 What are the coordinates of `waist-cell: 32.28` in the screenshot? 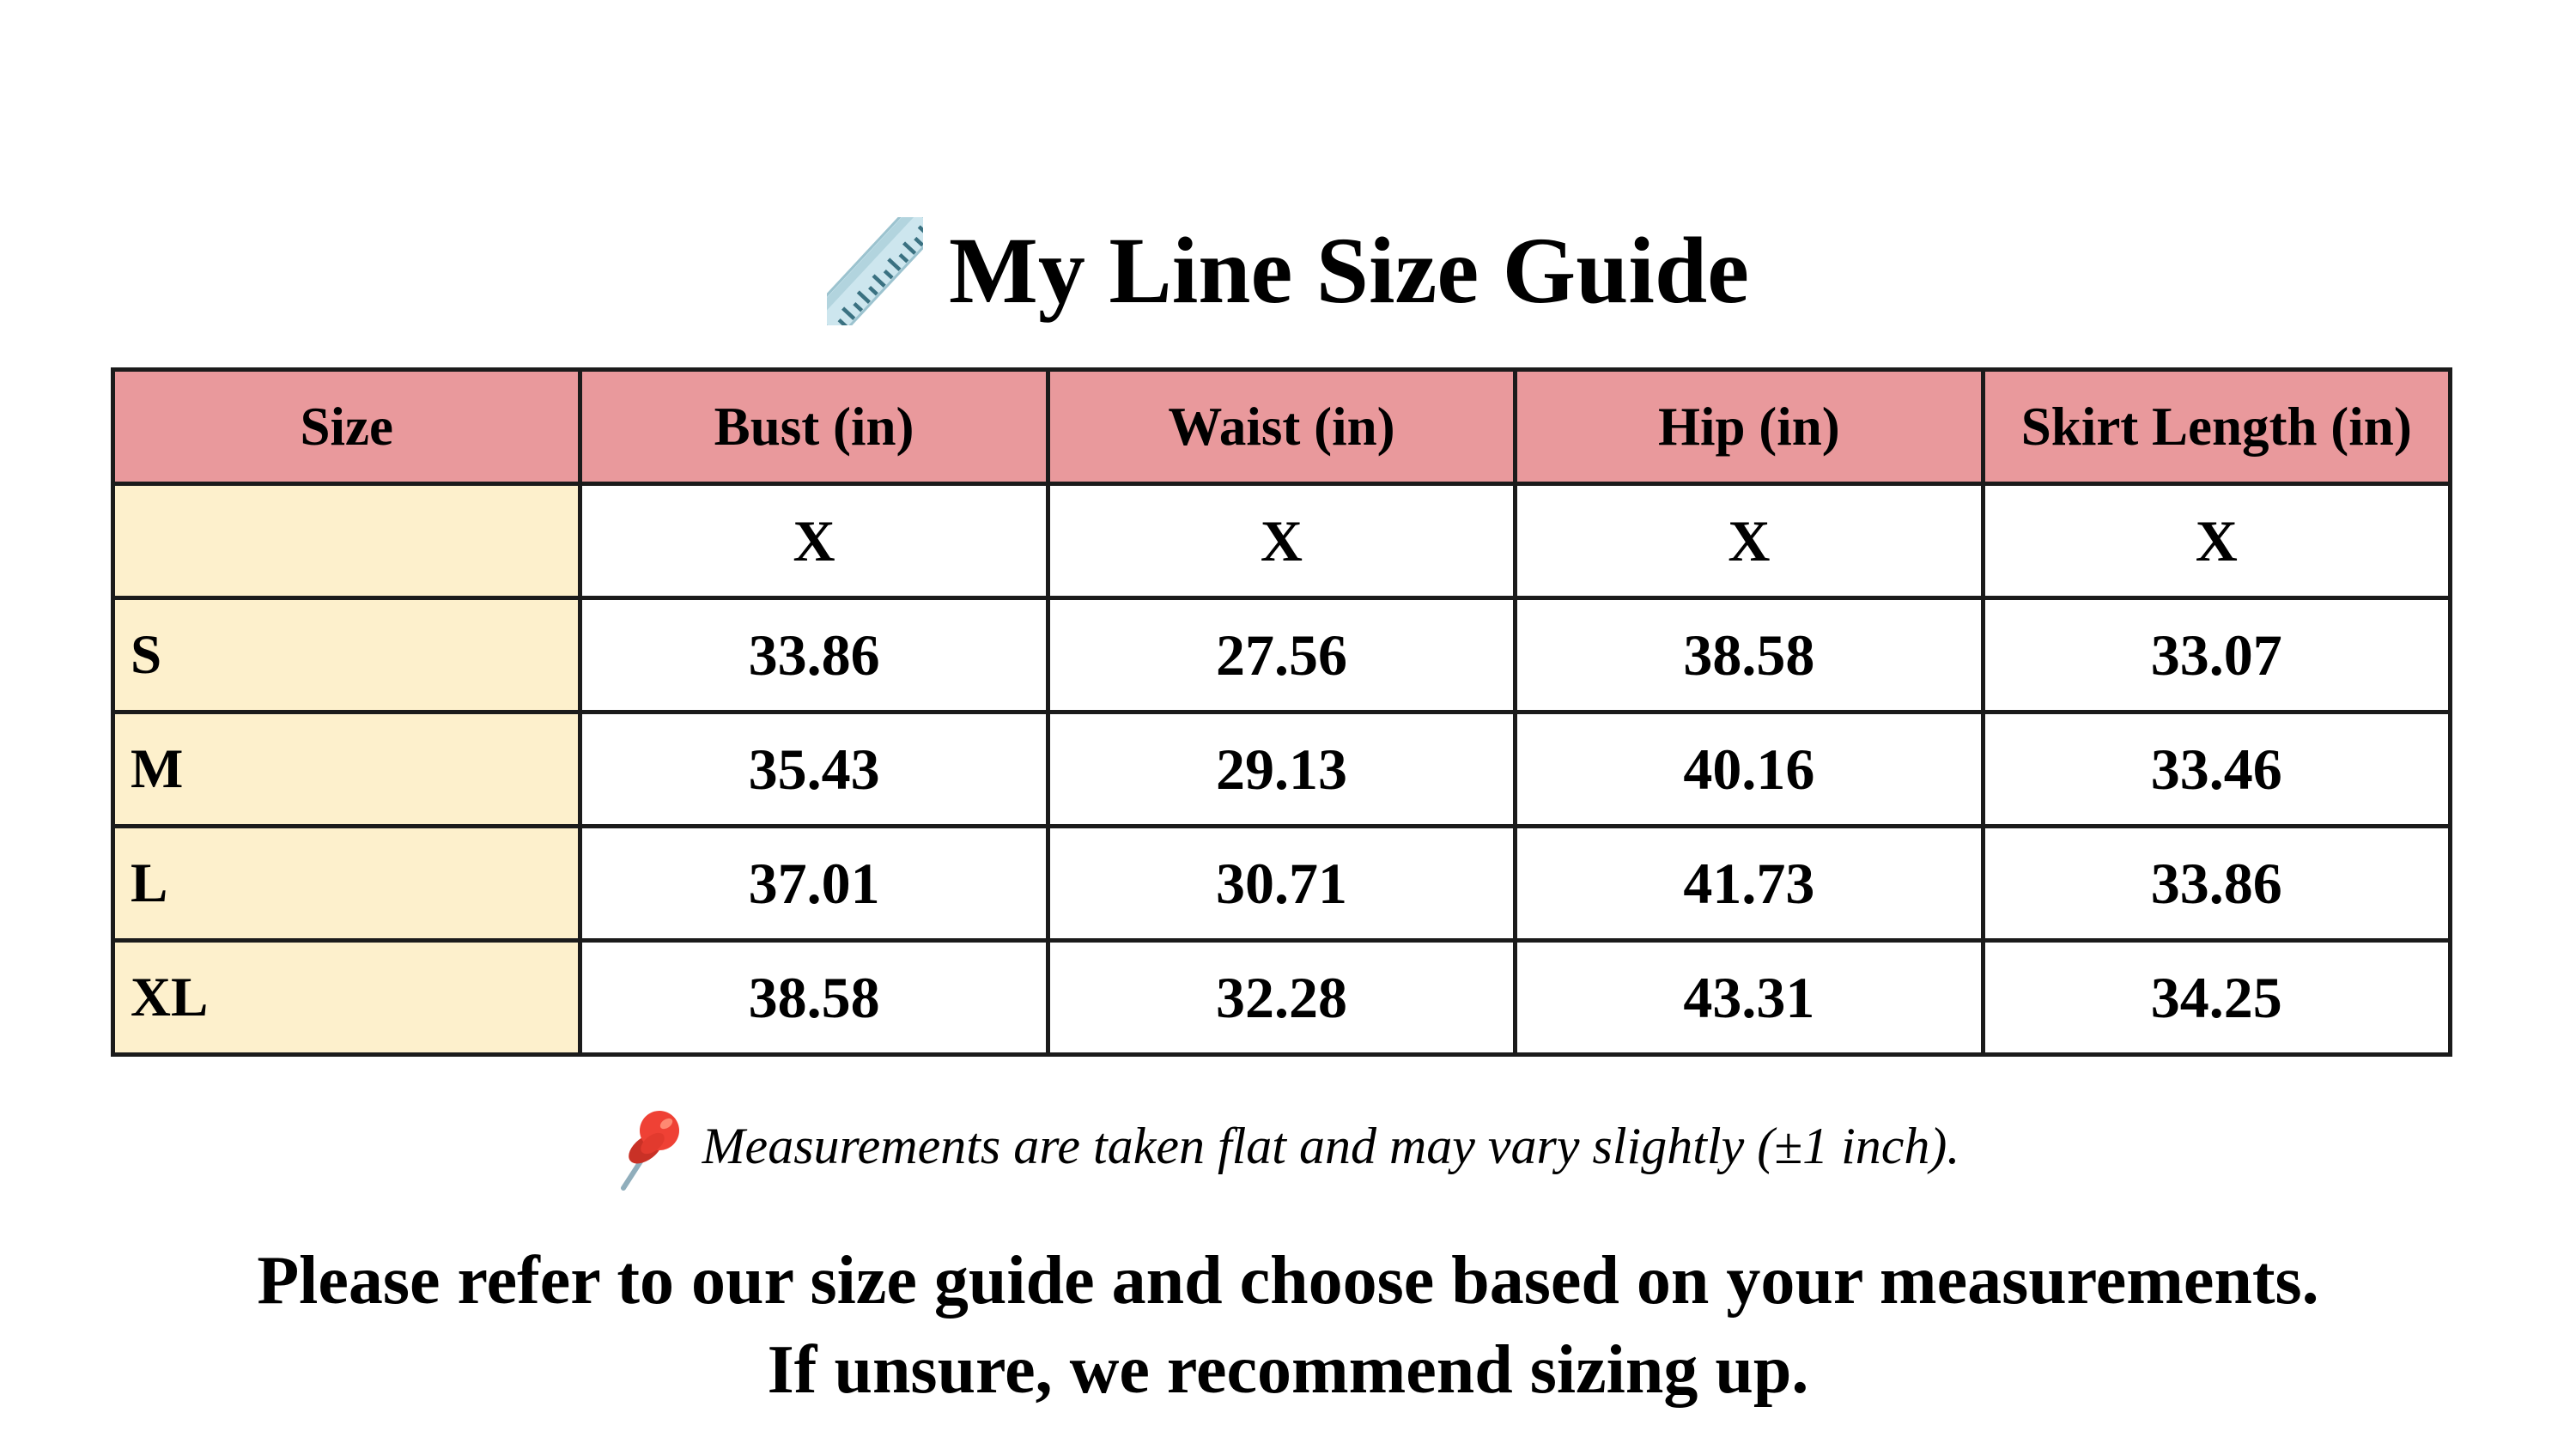 It's located at (1281, 998).